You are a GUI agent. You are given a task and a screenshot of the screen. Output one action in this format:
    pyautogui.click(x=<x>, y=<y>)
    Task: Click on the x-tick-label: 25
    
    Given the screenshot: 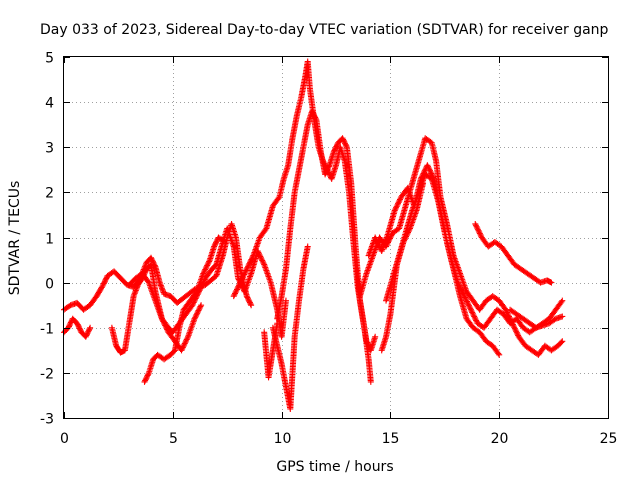 What is the action you would take?
    pyautogui.click(x=609, y=439)
    